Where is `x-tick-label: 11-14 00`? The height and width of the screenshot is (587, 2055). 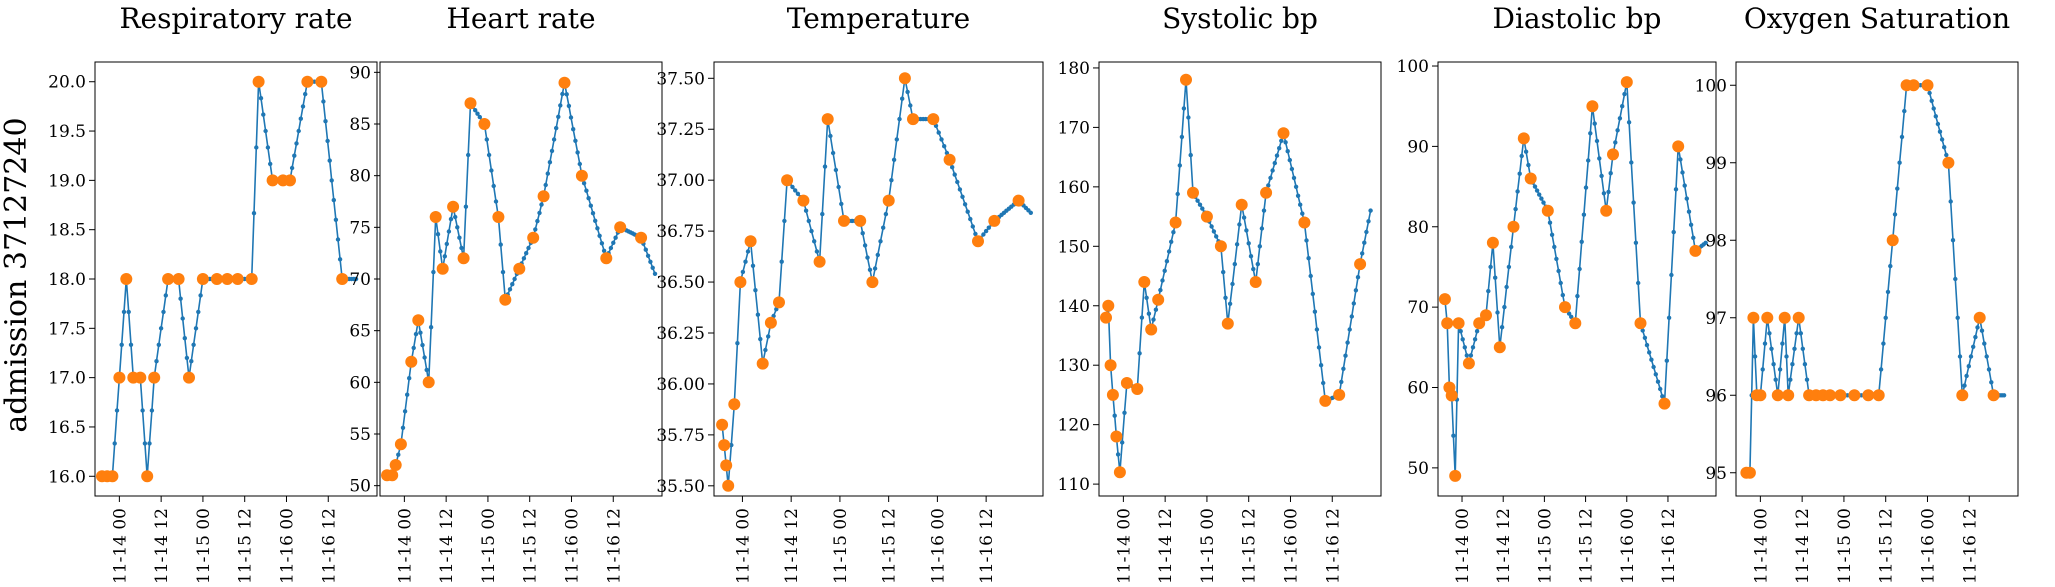 x-tick-label: 11-14 00 is located at coordinates (405, 545).